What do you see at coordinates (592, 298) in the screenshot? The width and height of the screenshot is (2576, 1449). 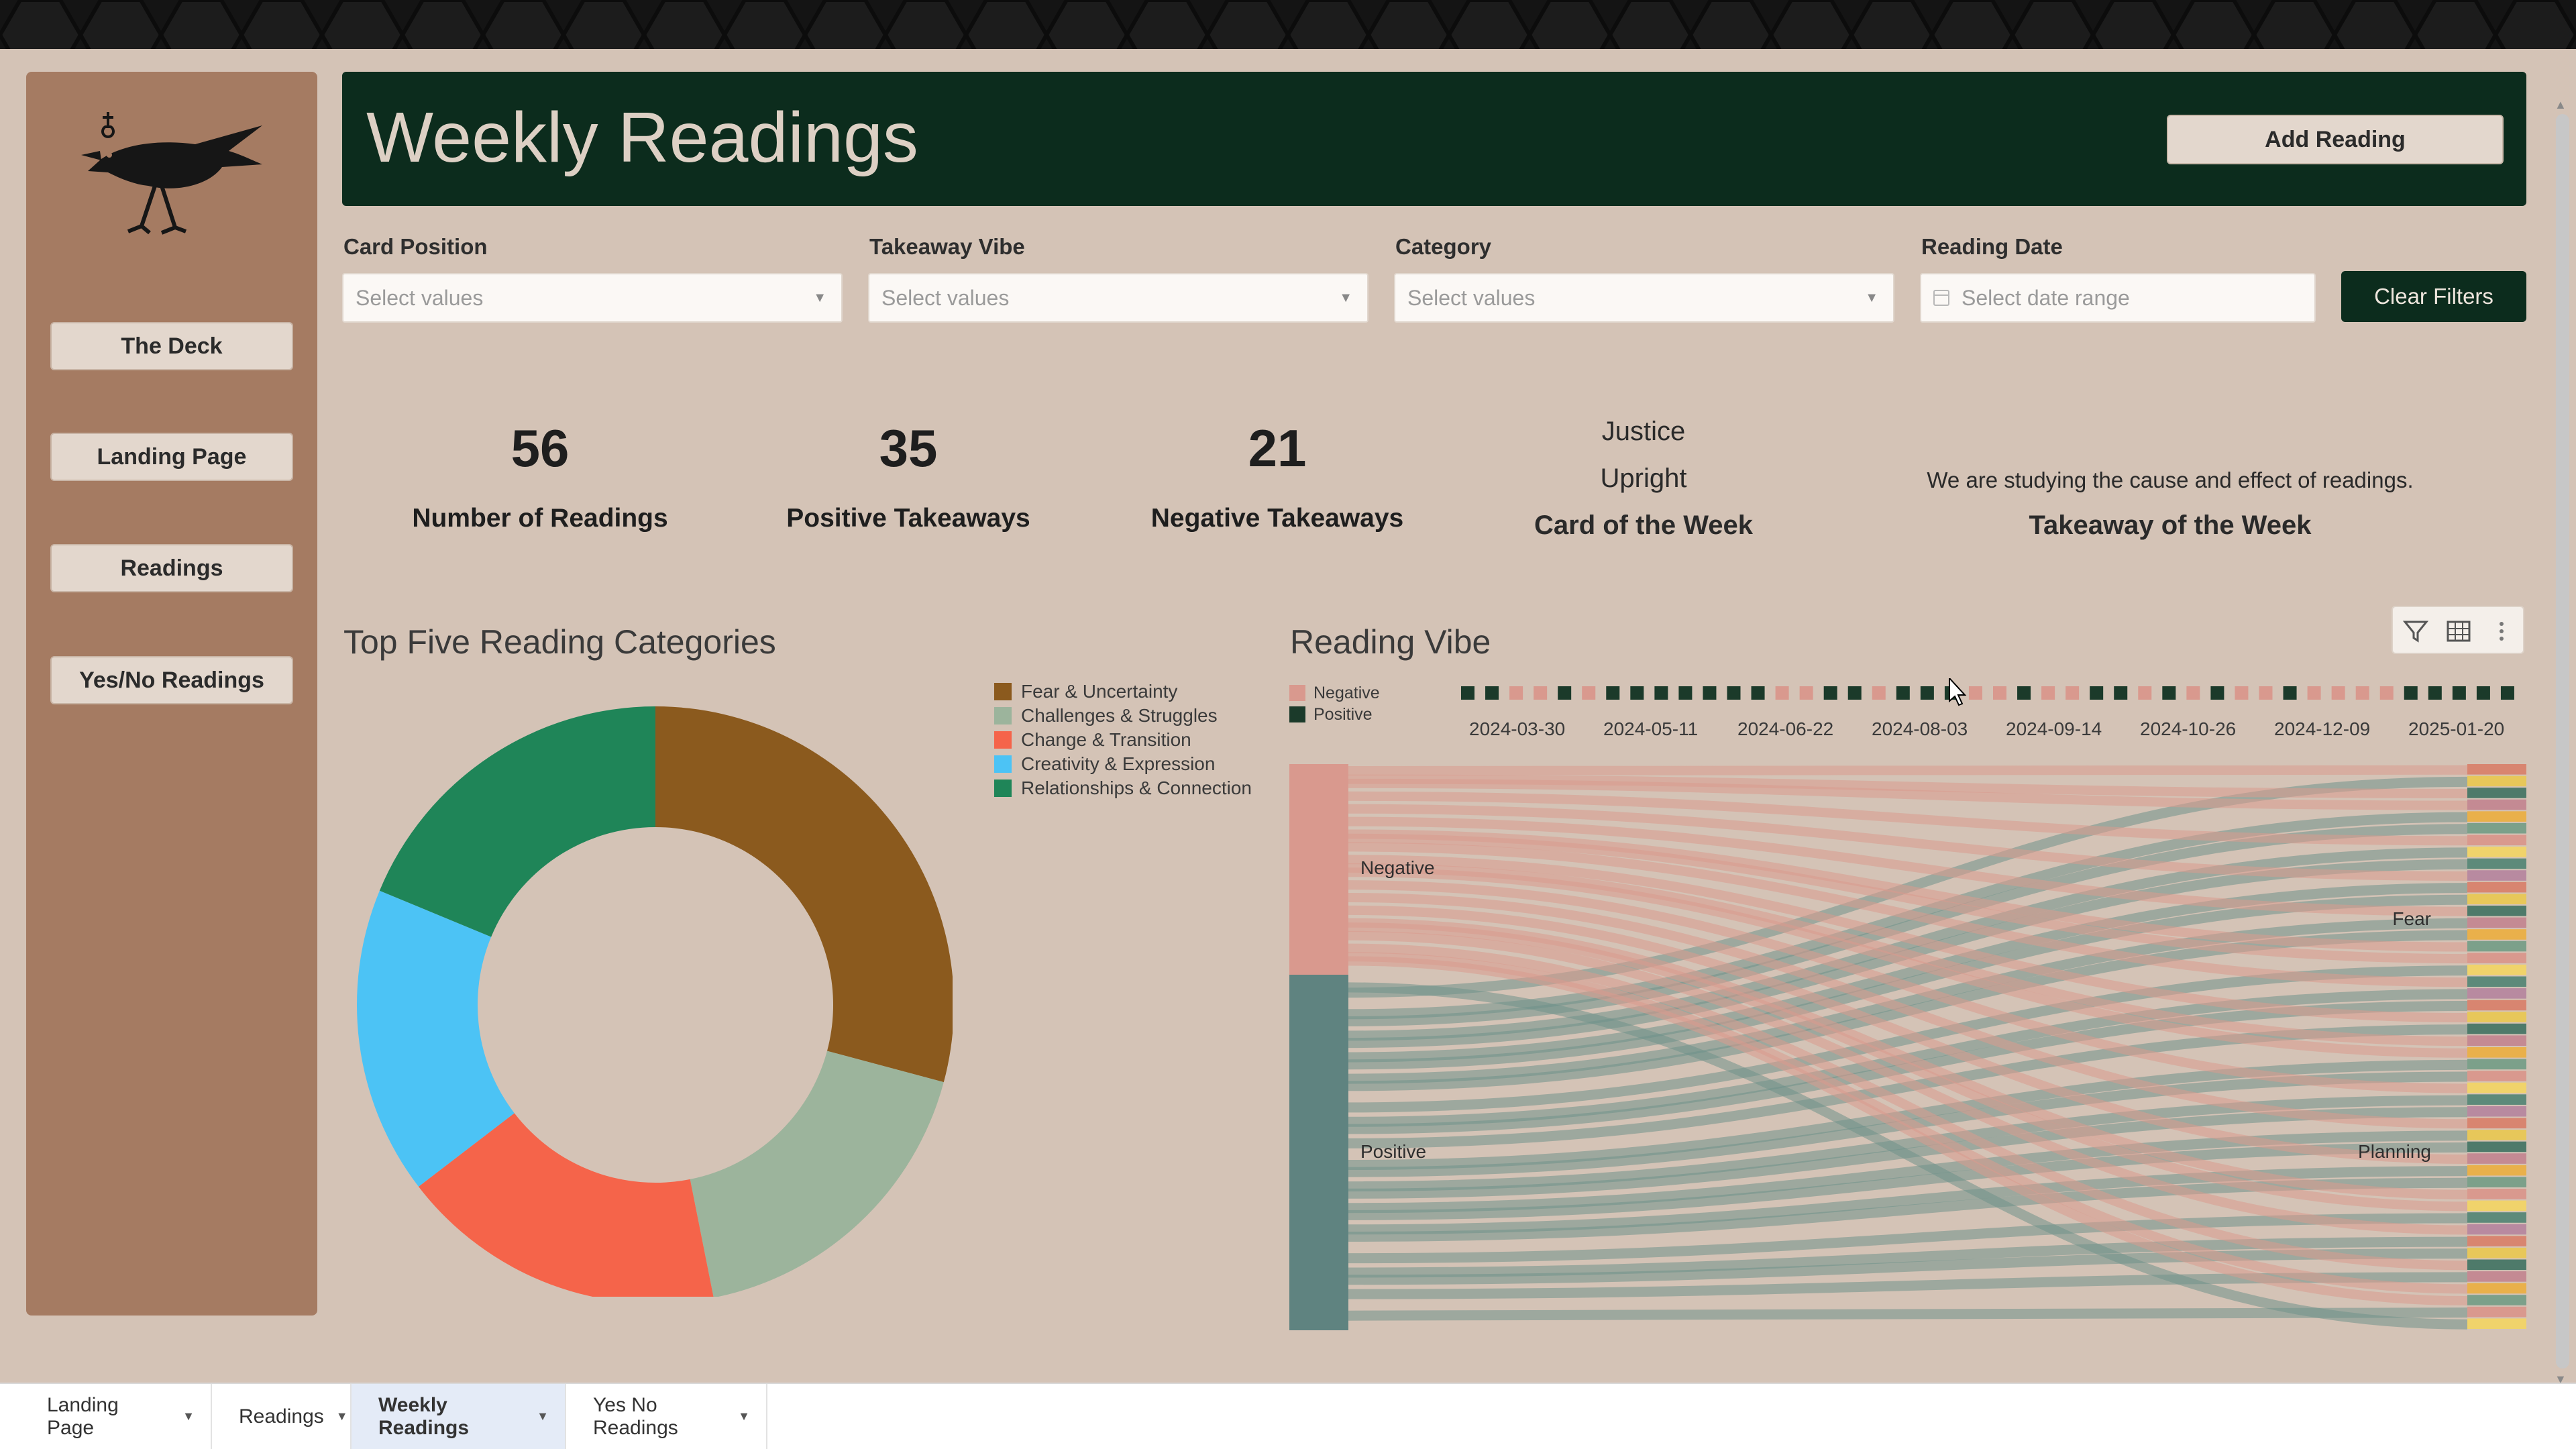 I see `card-position-select: Select values ▼` at bounding box center [592, 298].